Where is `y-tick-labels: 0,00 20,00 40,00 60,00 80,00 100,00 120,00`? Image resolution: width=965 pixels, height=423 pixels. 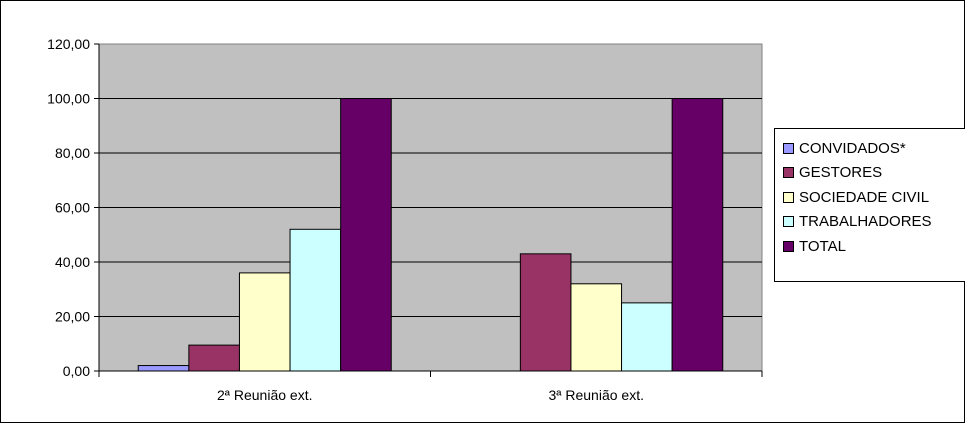
y-tick-labels: 0,00 20,00 40,00 60,00 80,00 100,00 120,00 is located at coordinates (68, 207).